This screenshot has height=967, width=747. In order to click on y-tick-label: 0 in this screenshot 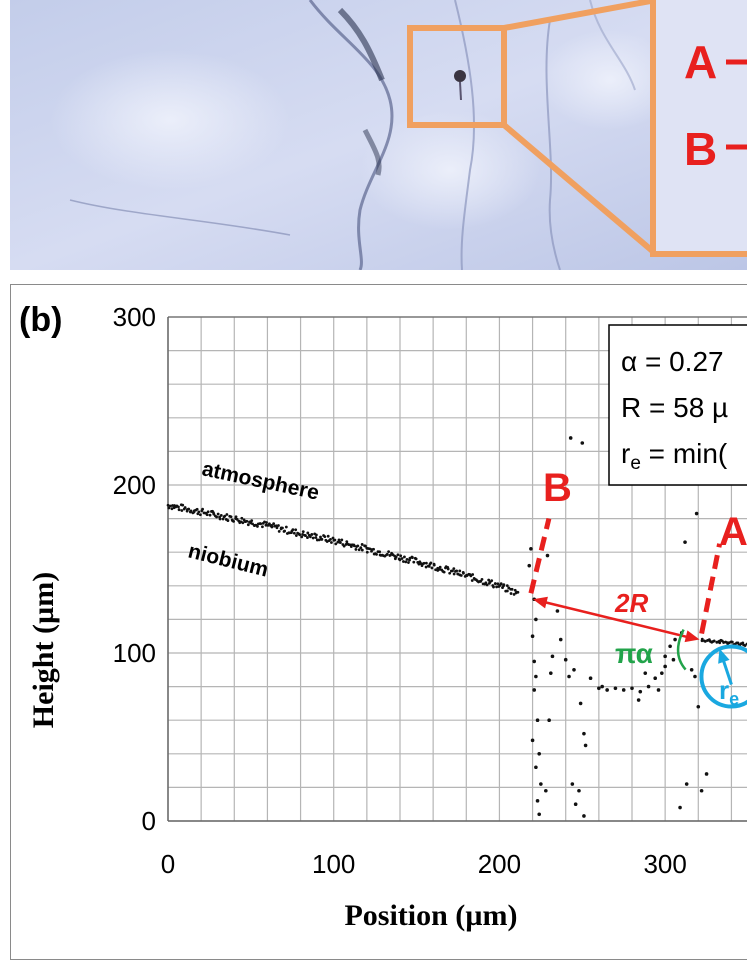, I will do `click(149, 821)`.